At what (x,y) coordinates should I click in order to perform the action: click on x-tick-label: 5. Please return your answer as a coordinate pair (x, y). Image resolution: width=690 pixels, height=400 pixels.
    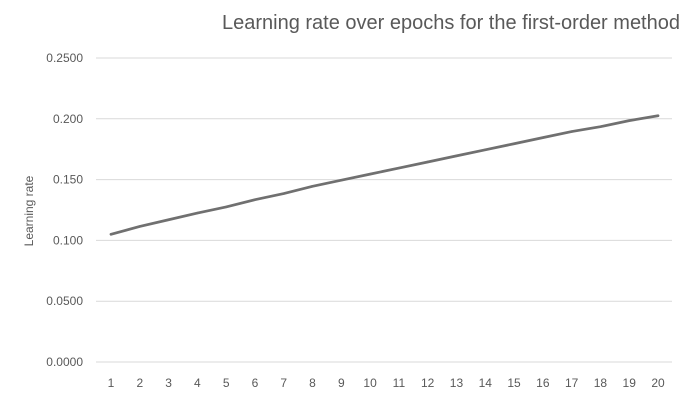
    Looking at the image, I should click on (226, 383).